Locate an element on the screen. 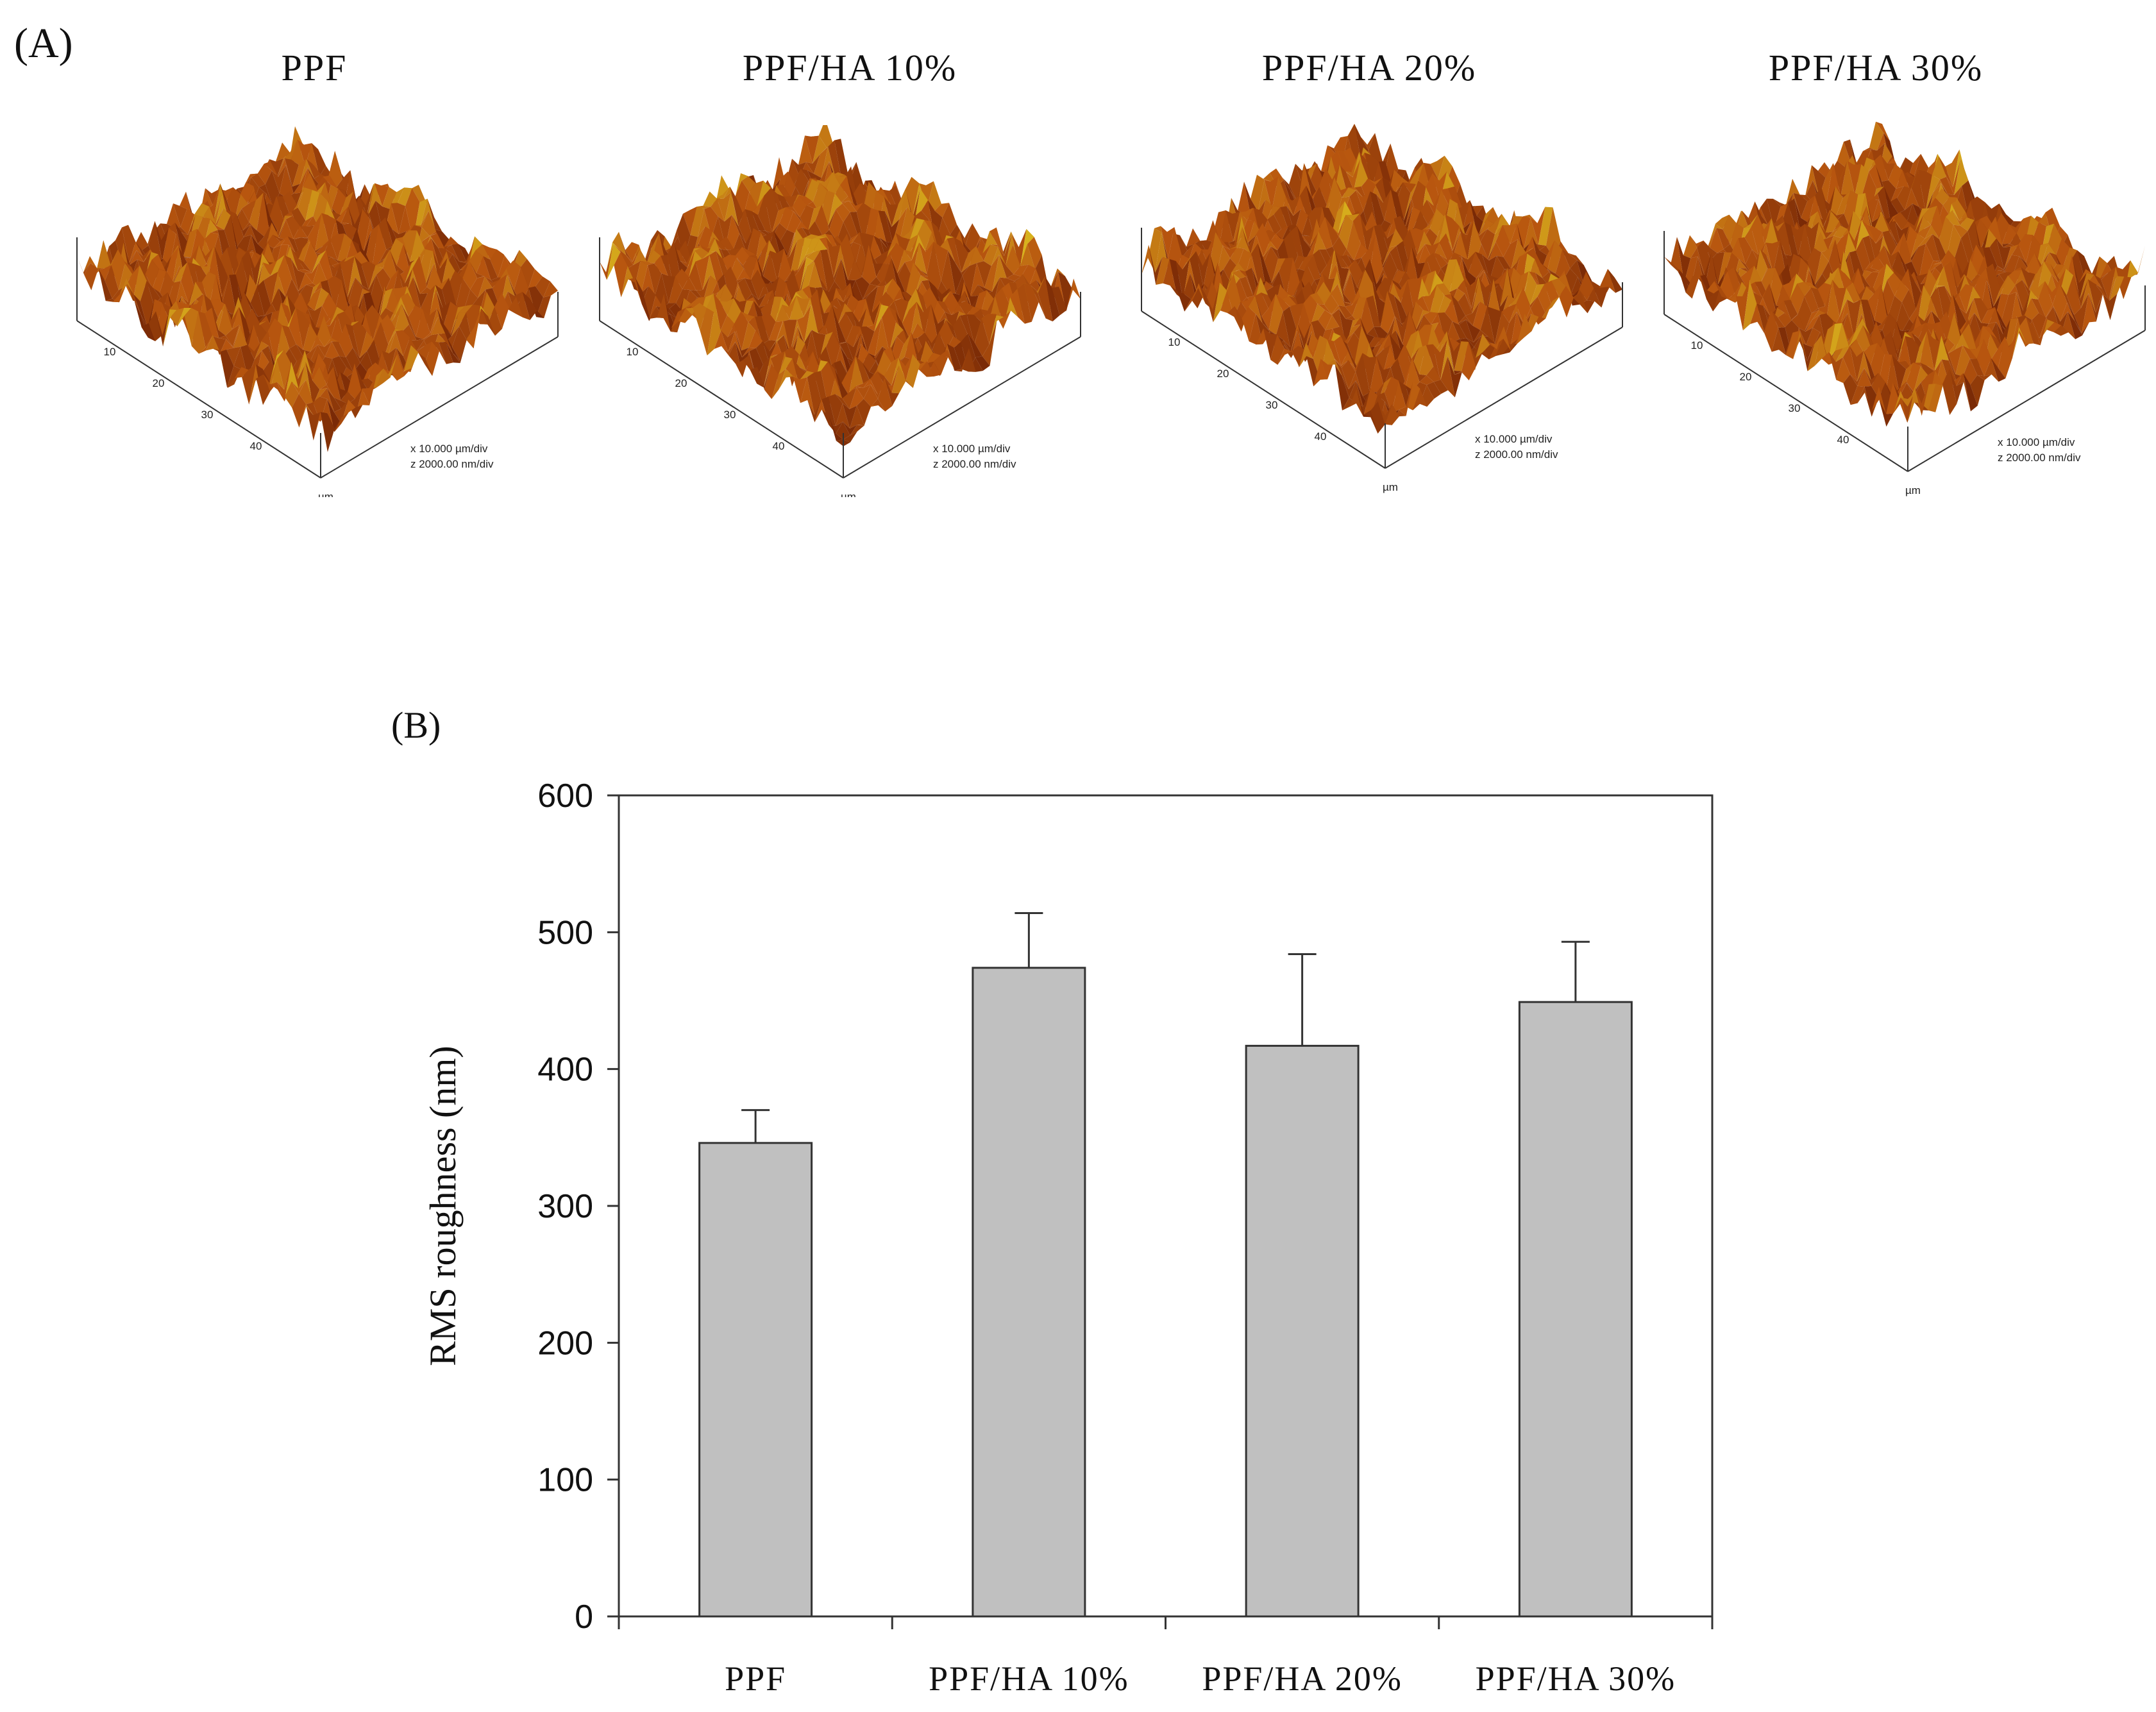  afm-y-axis is located at coordinates (439, 407).